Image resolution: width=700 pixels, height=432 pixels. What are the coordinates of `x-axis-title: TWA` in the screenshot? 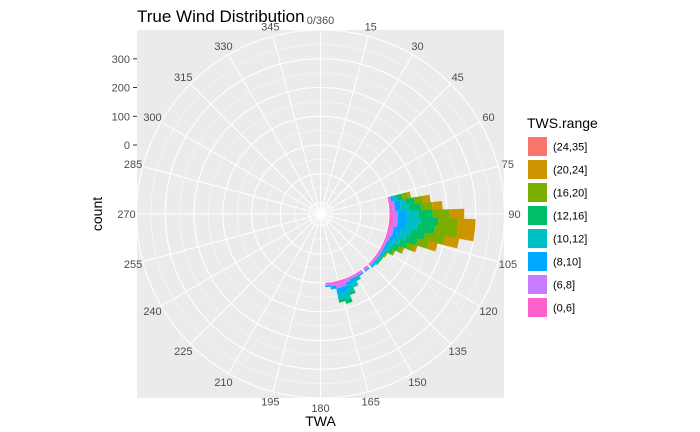 It's located at (320, 421).